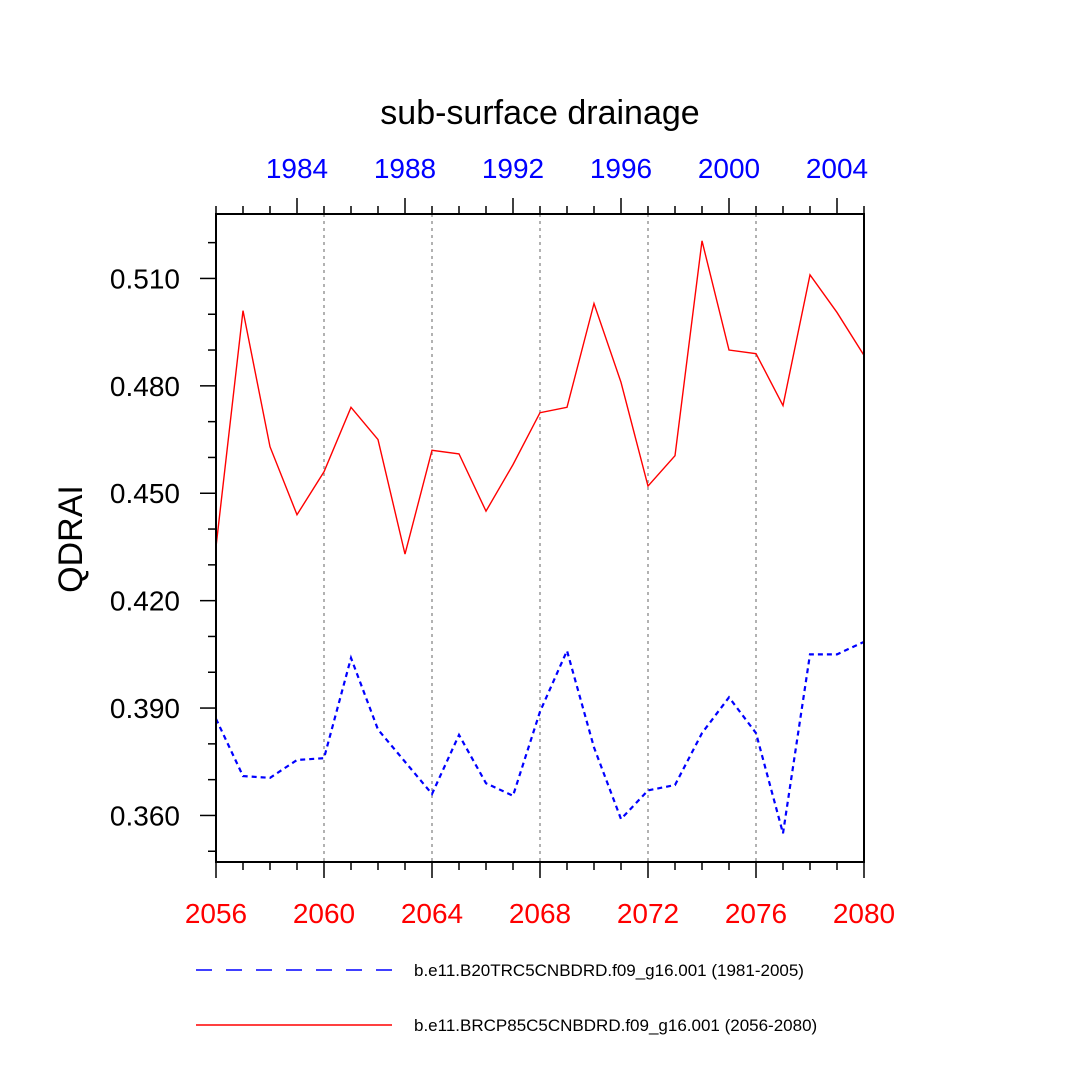  I want to click on series-1-point-2073, so click(675, 456).